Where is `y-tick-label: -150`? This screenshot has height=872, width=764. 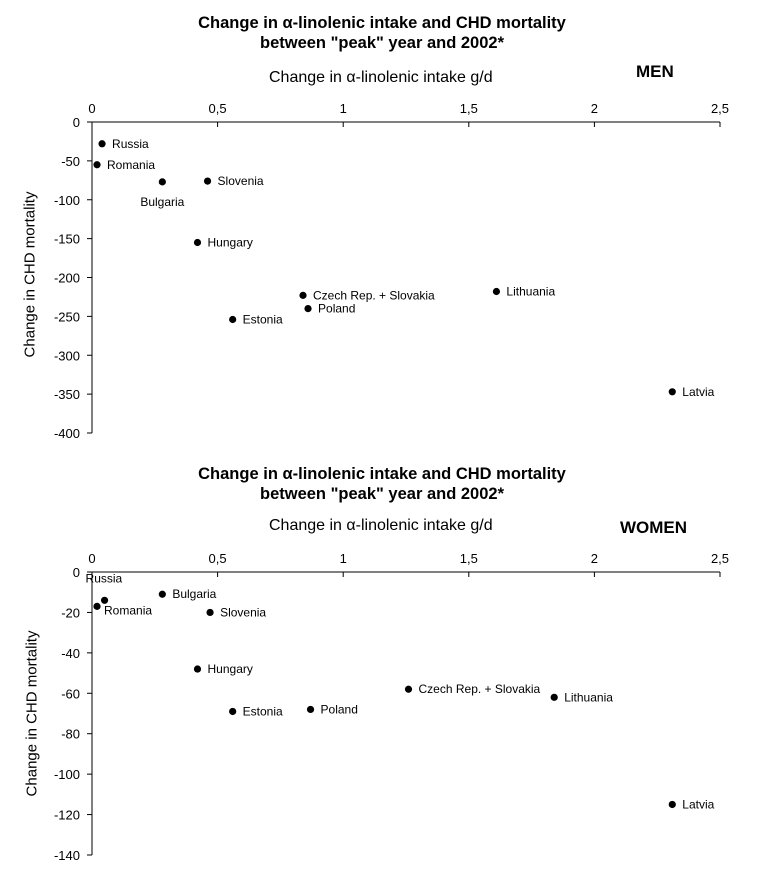
y-tick-label: -150 is located at coordinates (67, 239).